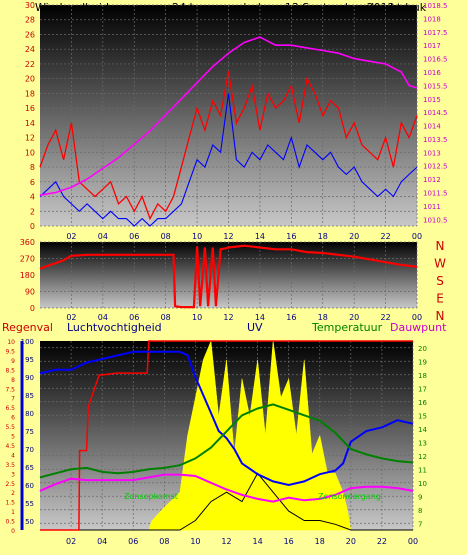 Image resolution: width=467 pixels, height=555 pixels. What do you see at coordinates (440, 281) in the screenshot?
I see `compass-letter: S` at bounding box center [440, 281].